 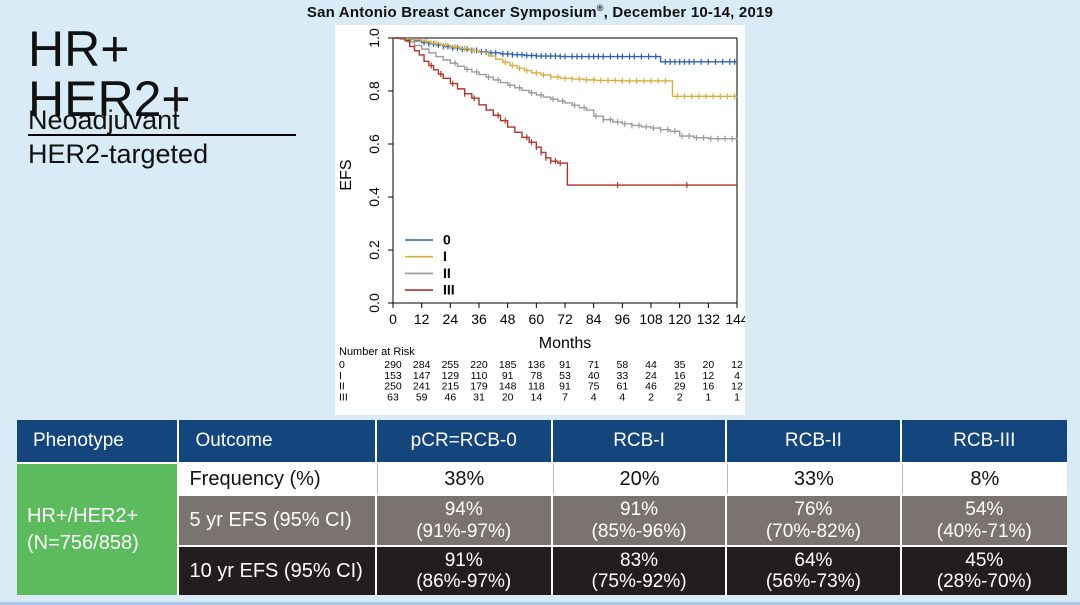 I want to click on column-header-phenotype: Phenotype, so click(x=97, y=441).